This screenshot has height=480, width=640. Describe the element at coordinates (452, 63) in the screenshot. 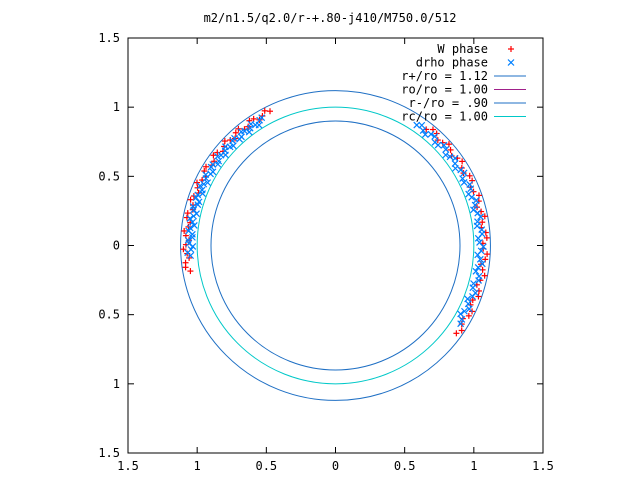

I see `legend-label: drho phase` at that location.